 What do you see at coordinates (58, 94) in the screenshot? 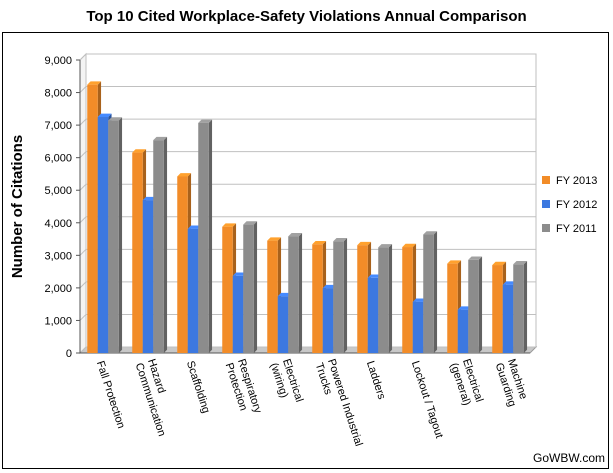
I see `y-tick-label: 8,000` at bounding box center [58, 94].